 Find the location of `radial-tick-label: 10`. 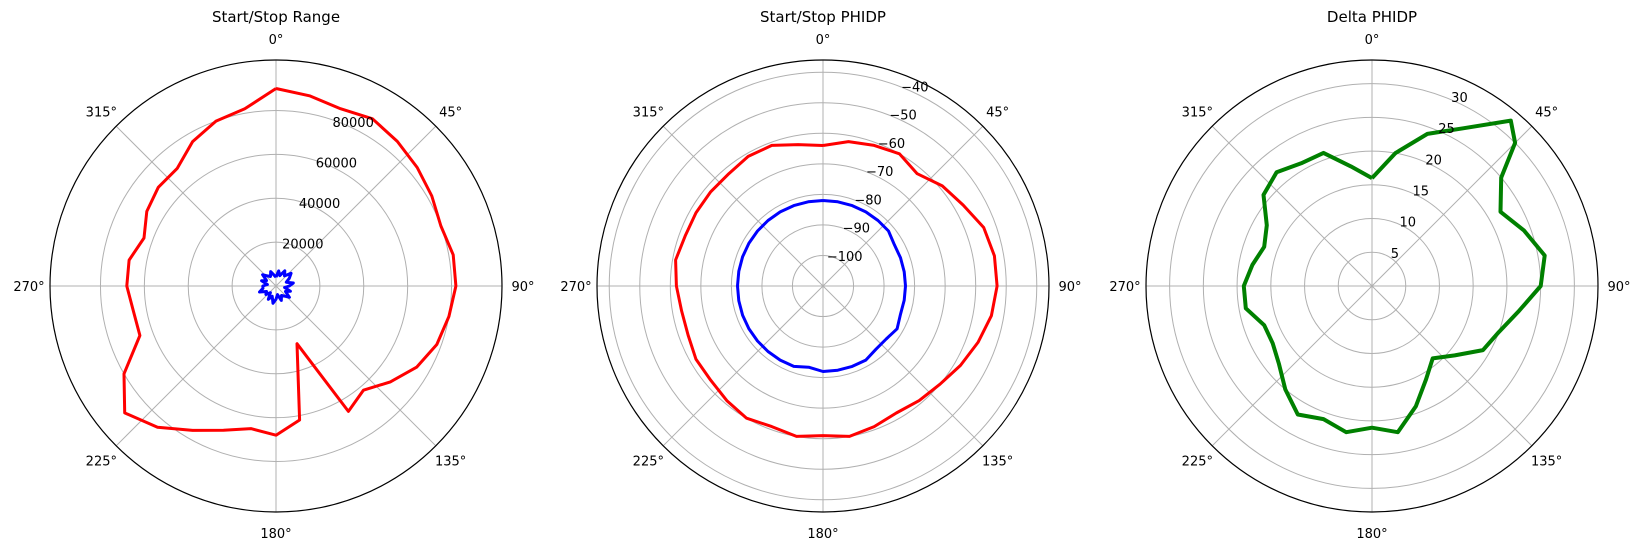

radial-tick-label: 10 is located at coordinates (1408, 223).